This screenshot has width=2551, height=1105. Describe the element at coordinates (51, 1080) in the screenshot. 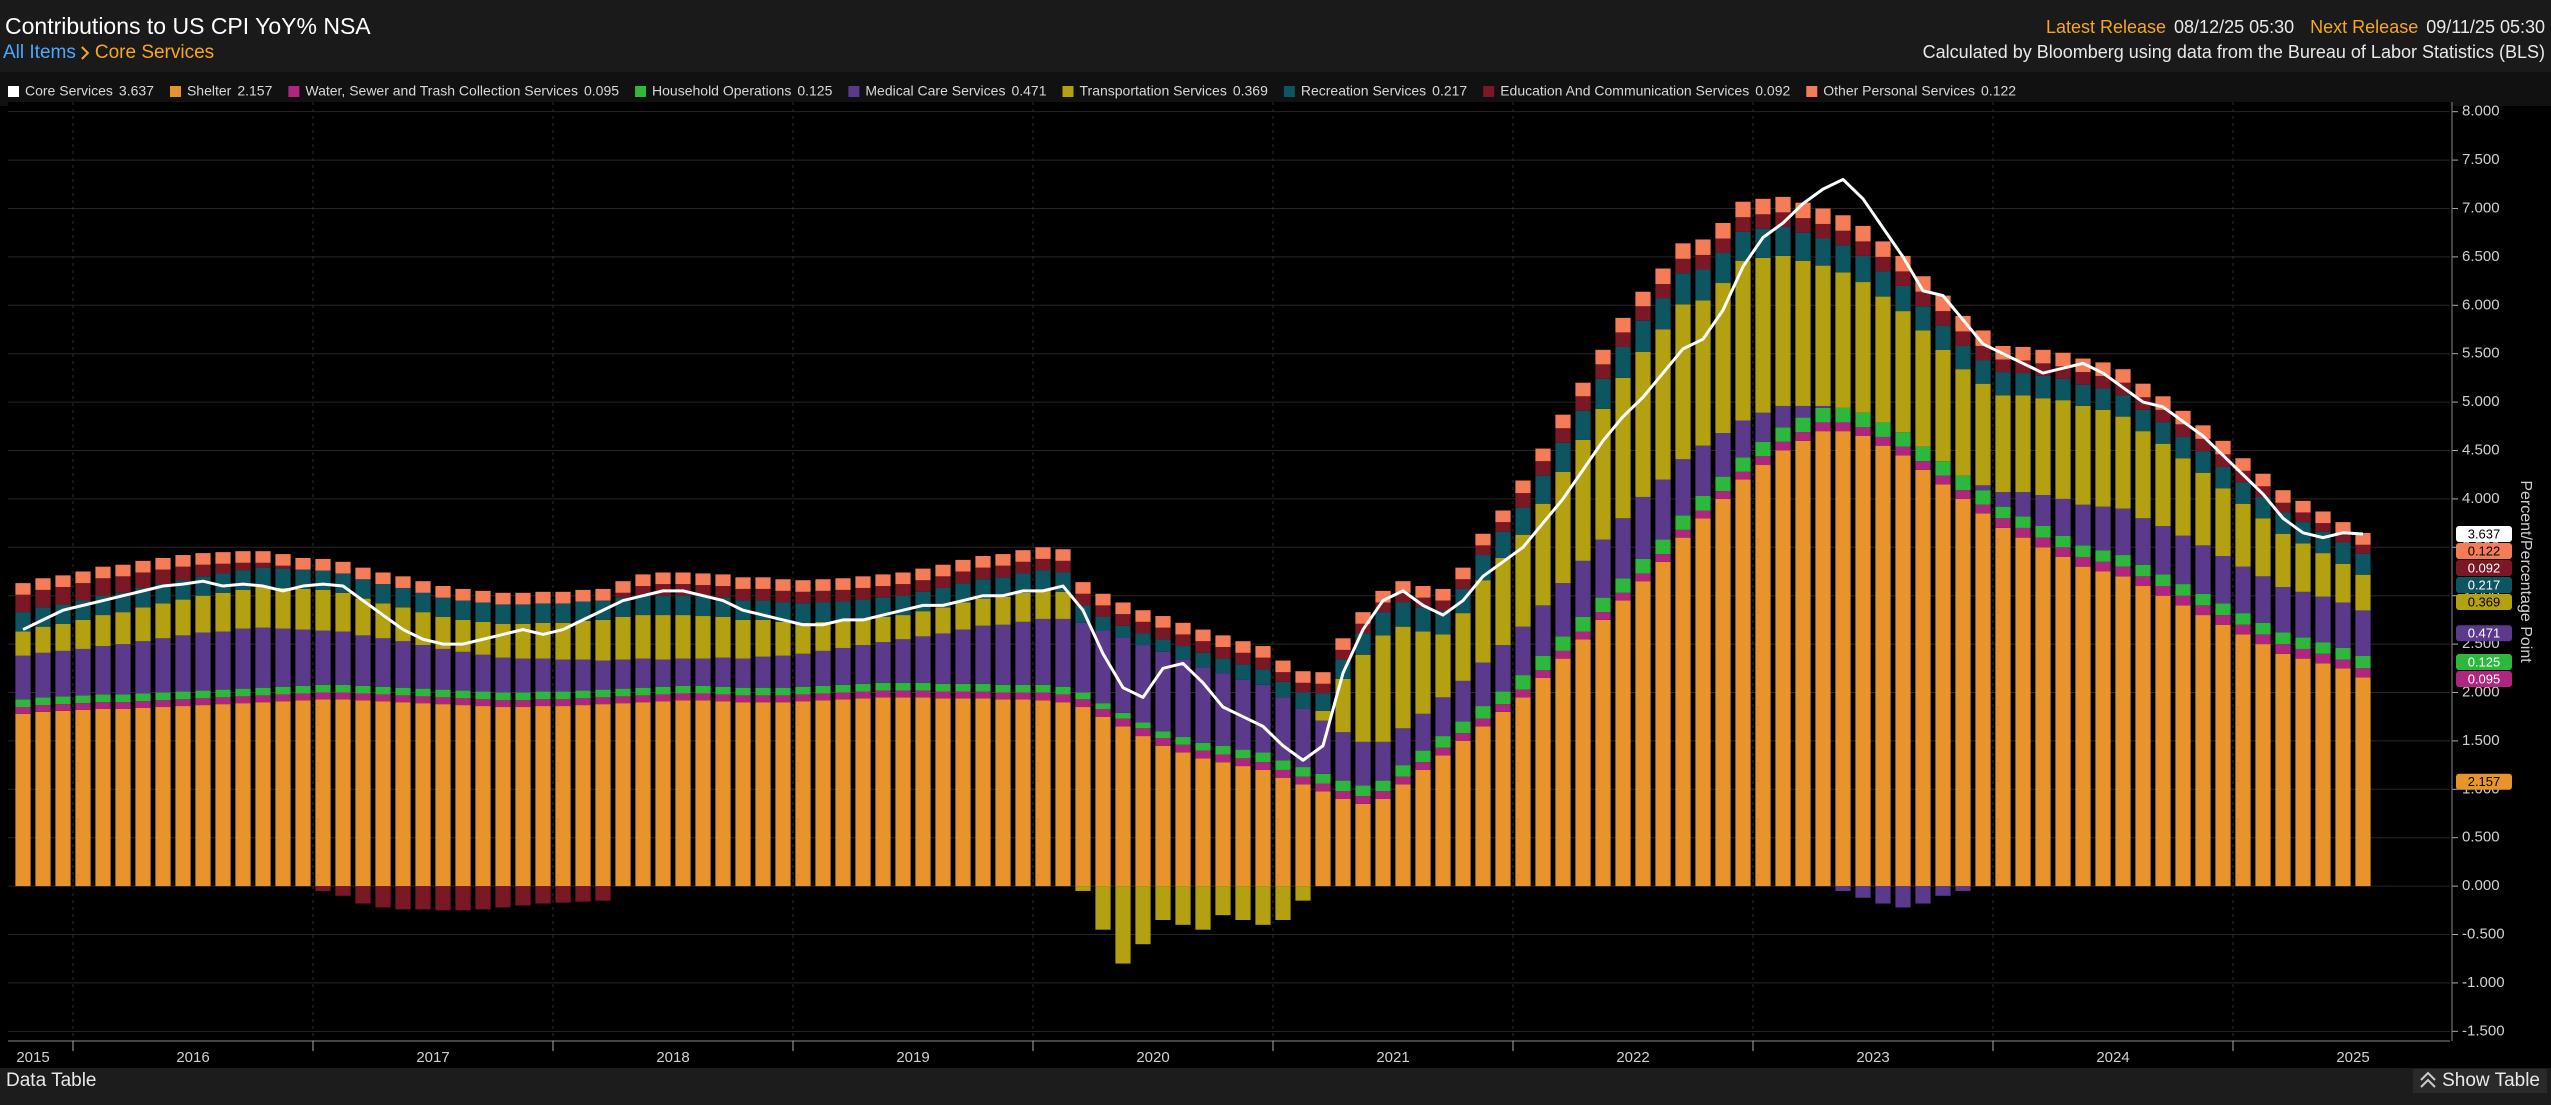

I see `data-table-label: Data Table` at that location.